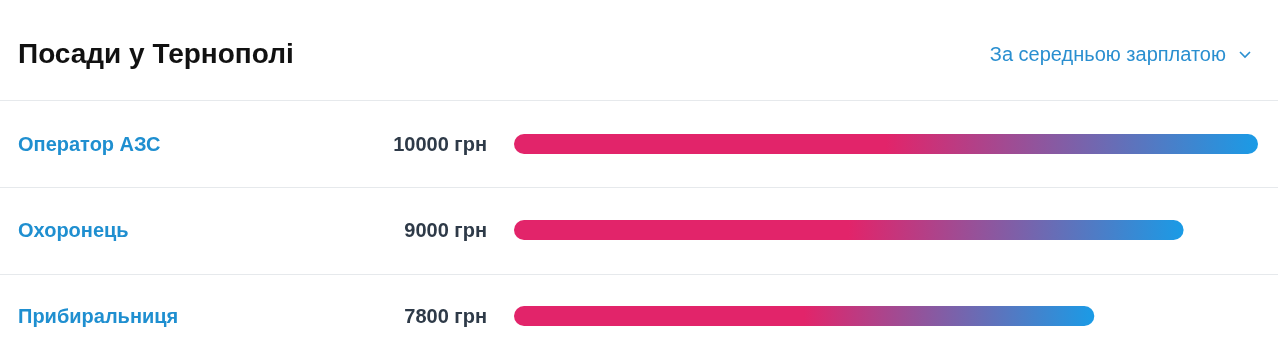 The height and width of the screenshot is (358, 1278). What do you see at coordinates (445, 316) in the screenshot?
I see `data-label: 7800 грн` at bounding box center [445, 316].